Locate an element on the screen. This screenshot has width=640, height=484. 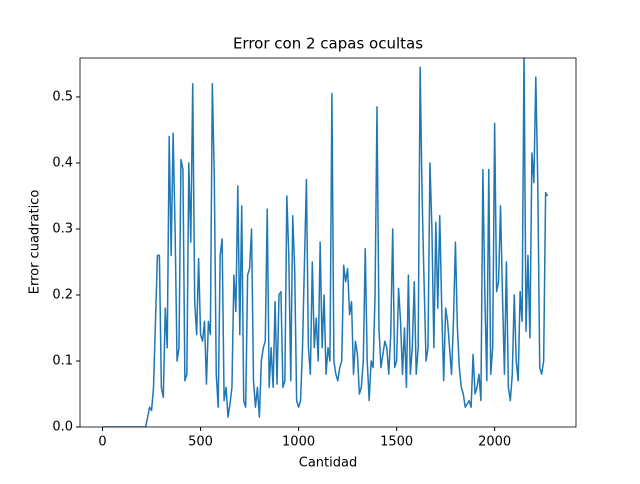
x-tick-label: 1000 is located at coordinates (298, 442).